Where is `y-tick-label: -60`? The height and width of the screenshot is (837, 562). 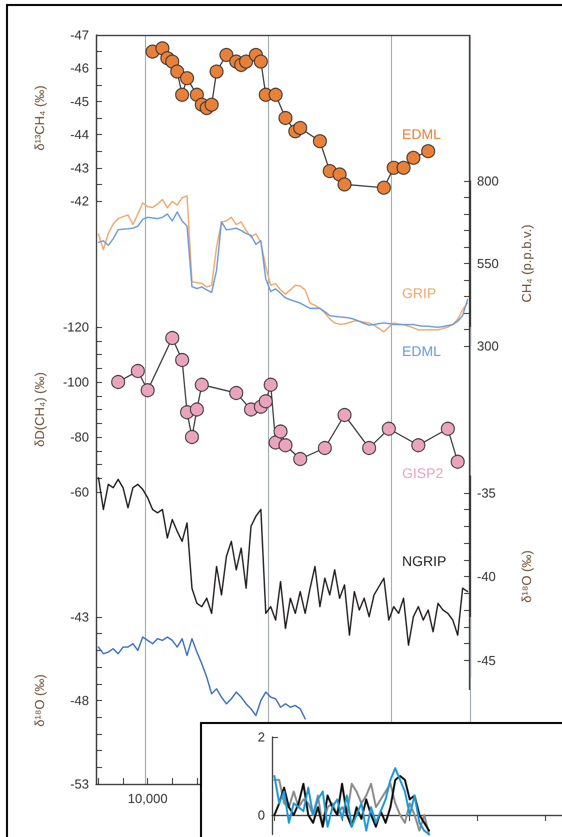 y-tick-label: -60 is located at coordinates (79, 492).